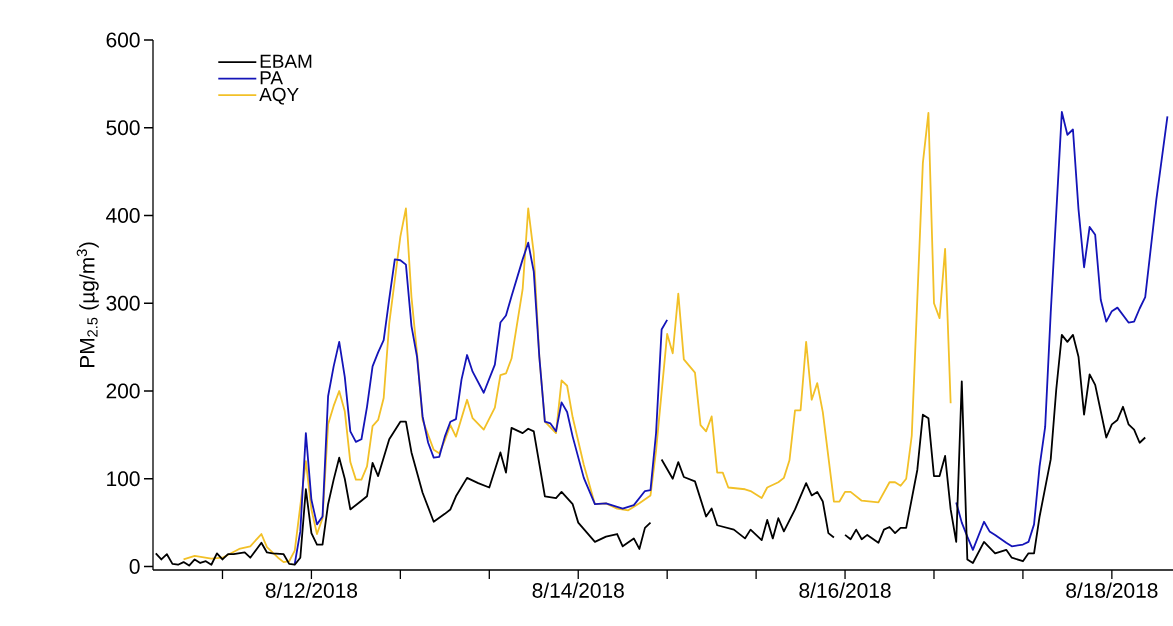  What do you see at coordinates (123, 40) in the screenshot?
I see `y-tick-label: 600` at bounding box center [123, 40].